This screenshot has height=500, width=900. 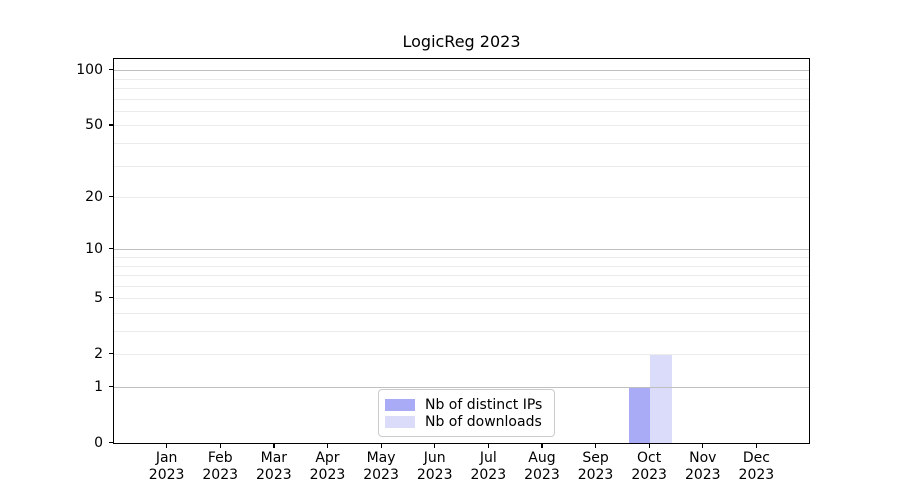 I want to click on y-axis-tick-label: 100, so click(x=89, y=69).